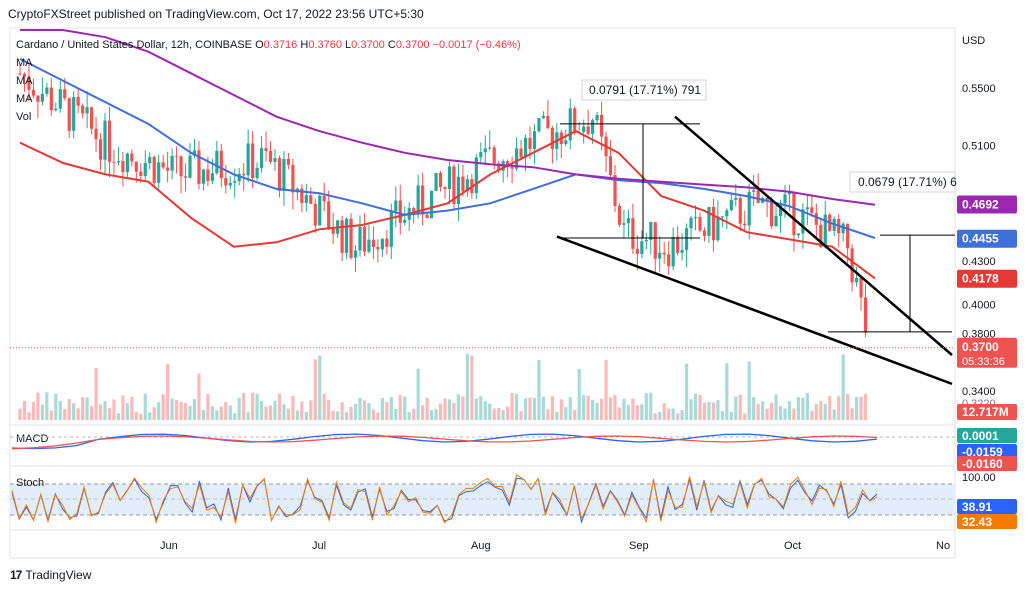  I want to click on x-tick-label: Sep, so click(639, 546).